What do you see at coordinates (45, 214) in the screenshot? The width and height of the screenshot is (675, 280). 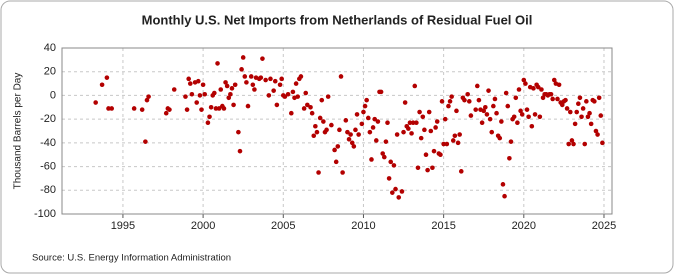 I see `y-tick-label: -100` at bounding box center [45, 214].